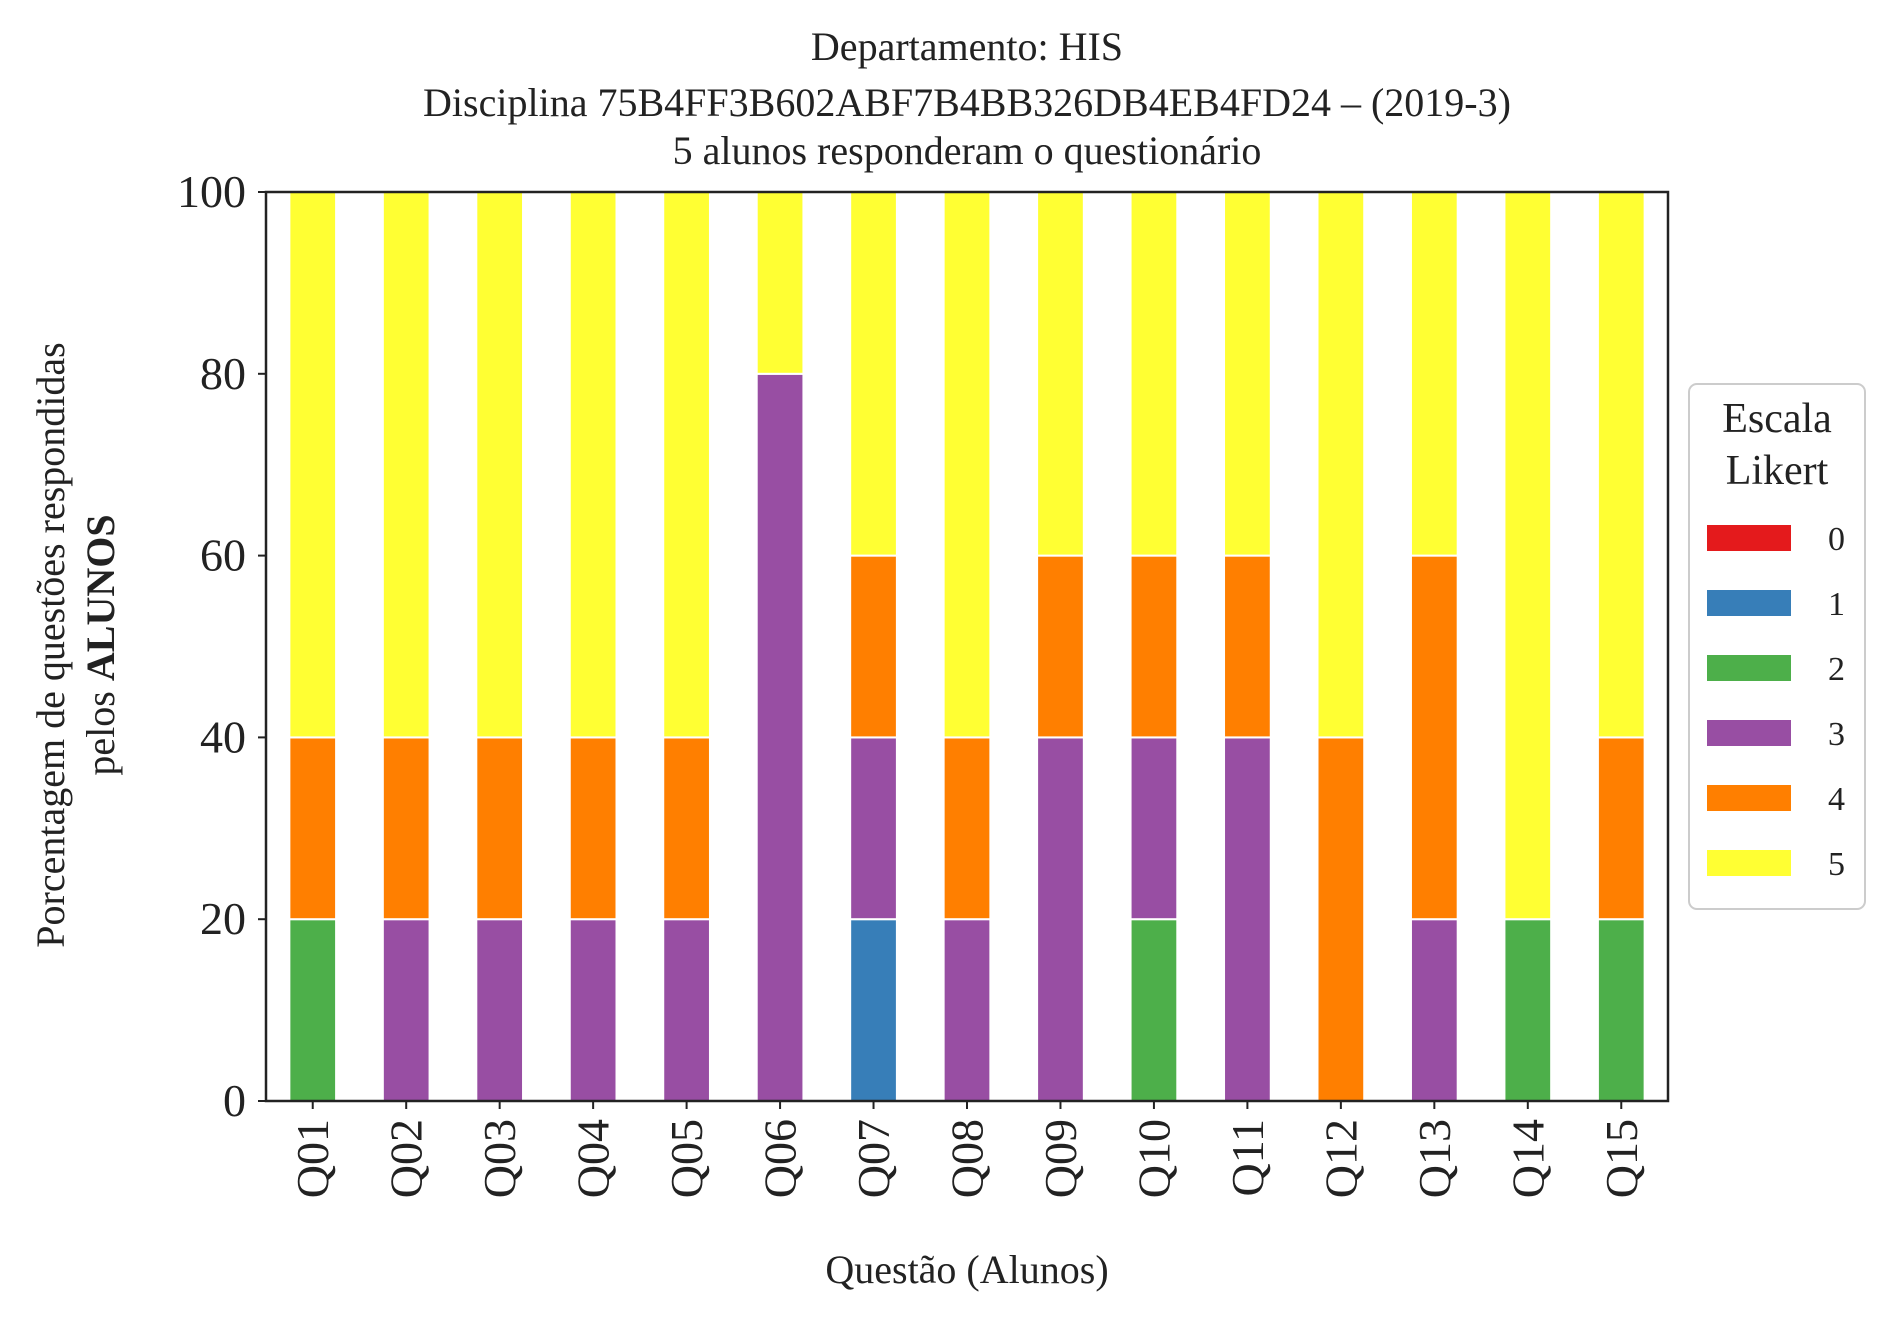 This screenshot has height=1328, width=1892. I want to click on y-axis-label-line-1: Porcentagem de questões respondidas, so click(50, 644).